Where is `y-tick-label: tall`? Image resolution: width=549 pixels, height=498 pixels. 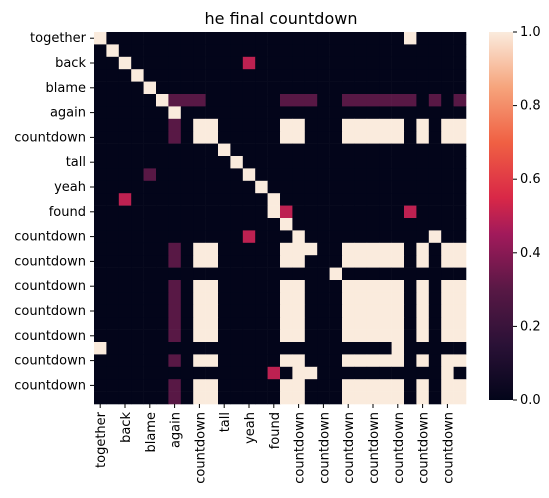 y-tick-label: tall is located at coordinates (76, 162).